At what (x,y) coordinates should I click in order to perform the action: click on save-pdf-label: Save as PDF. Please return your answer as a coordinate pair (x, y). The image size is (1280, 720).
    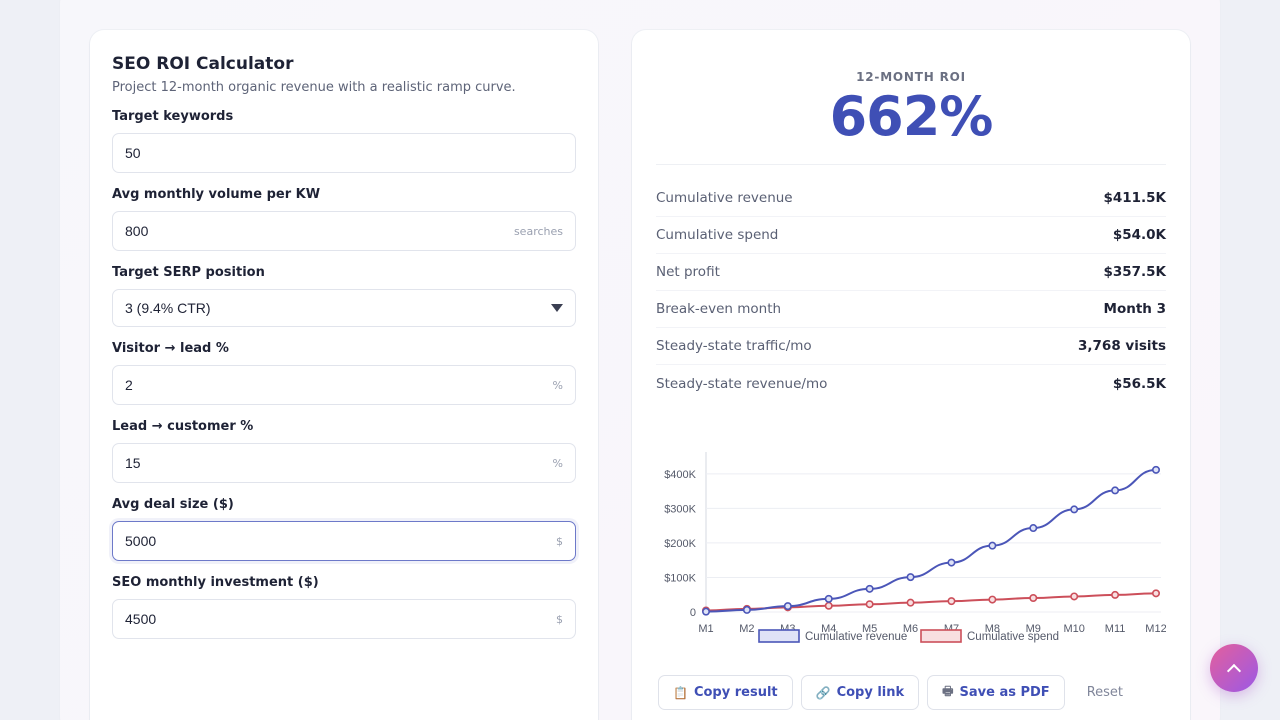
    Looking at the image, I should click on (1004, 692).